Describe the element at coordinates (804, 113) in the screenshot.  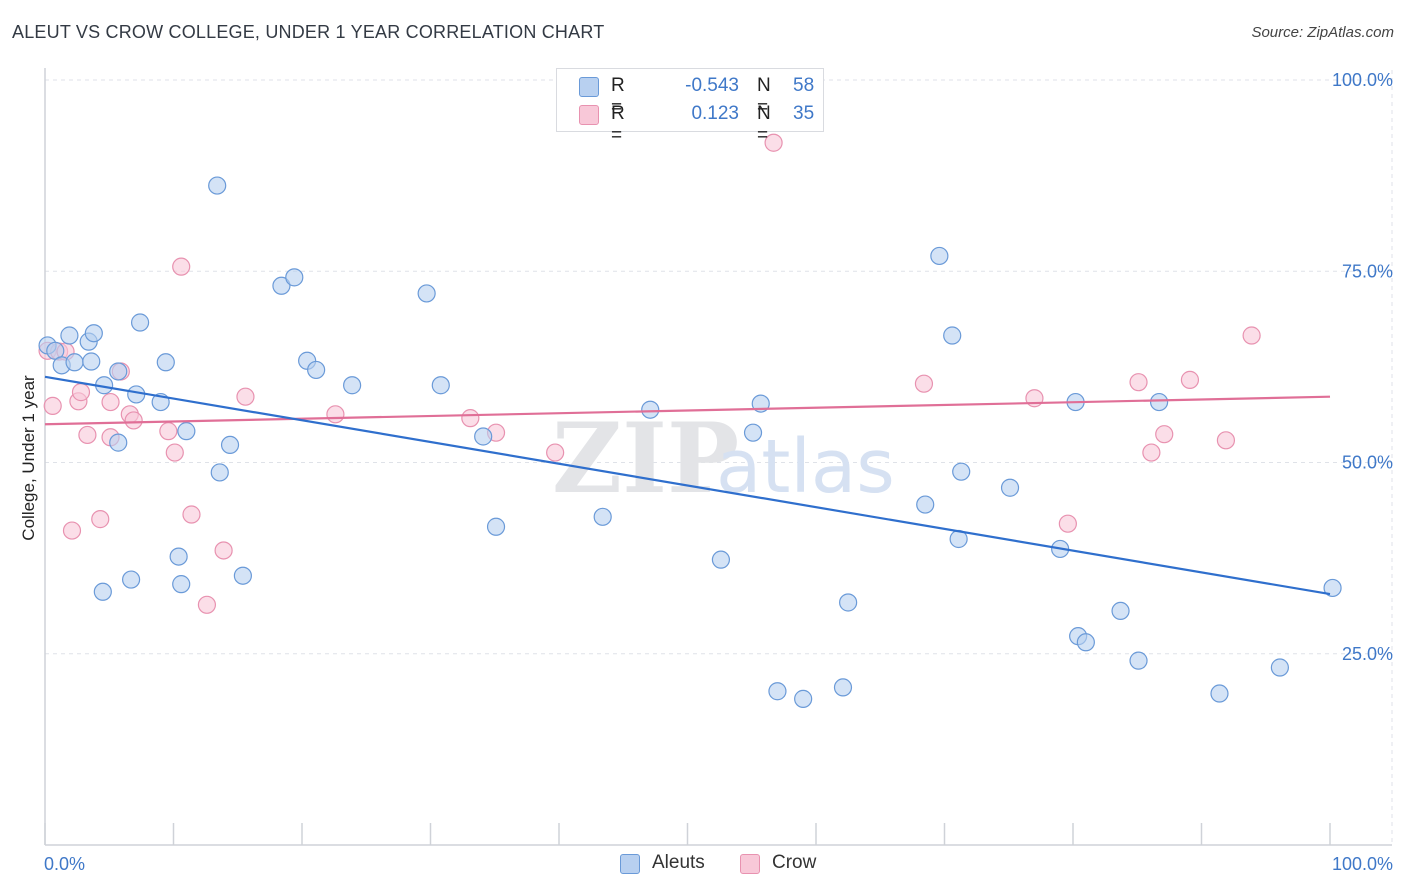
I see `n-value: 35` at that location.